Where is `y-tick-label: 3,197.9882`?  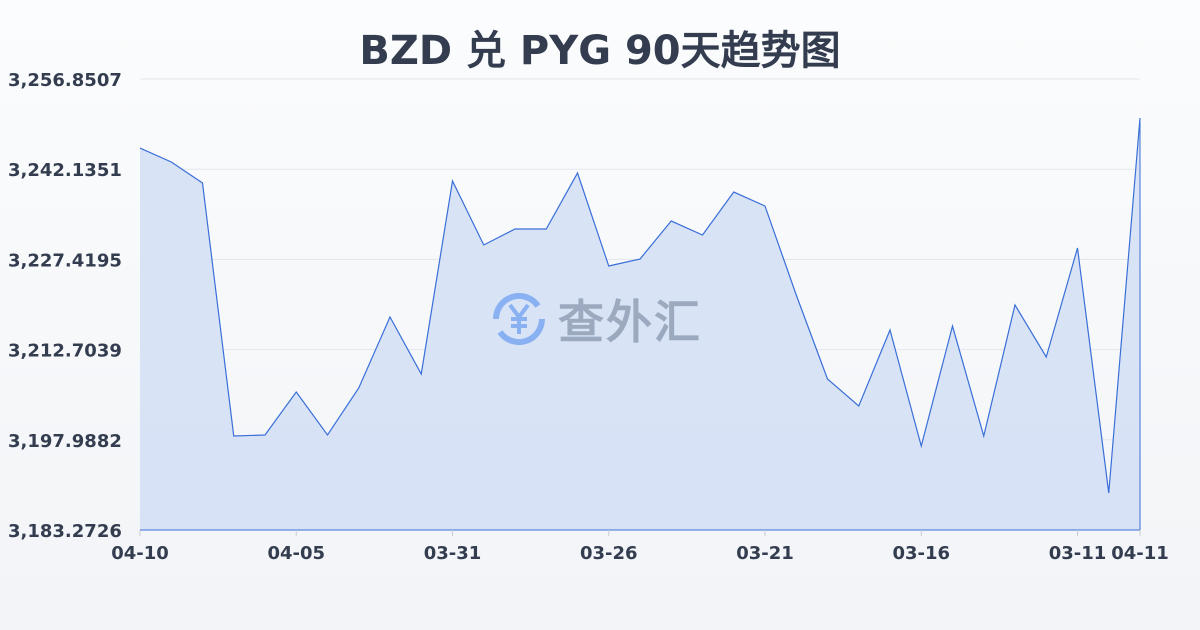 y-tick-label: 3,197.9882 is located at coordinates (65, 441).